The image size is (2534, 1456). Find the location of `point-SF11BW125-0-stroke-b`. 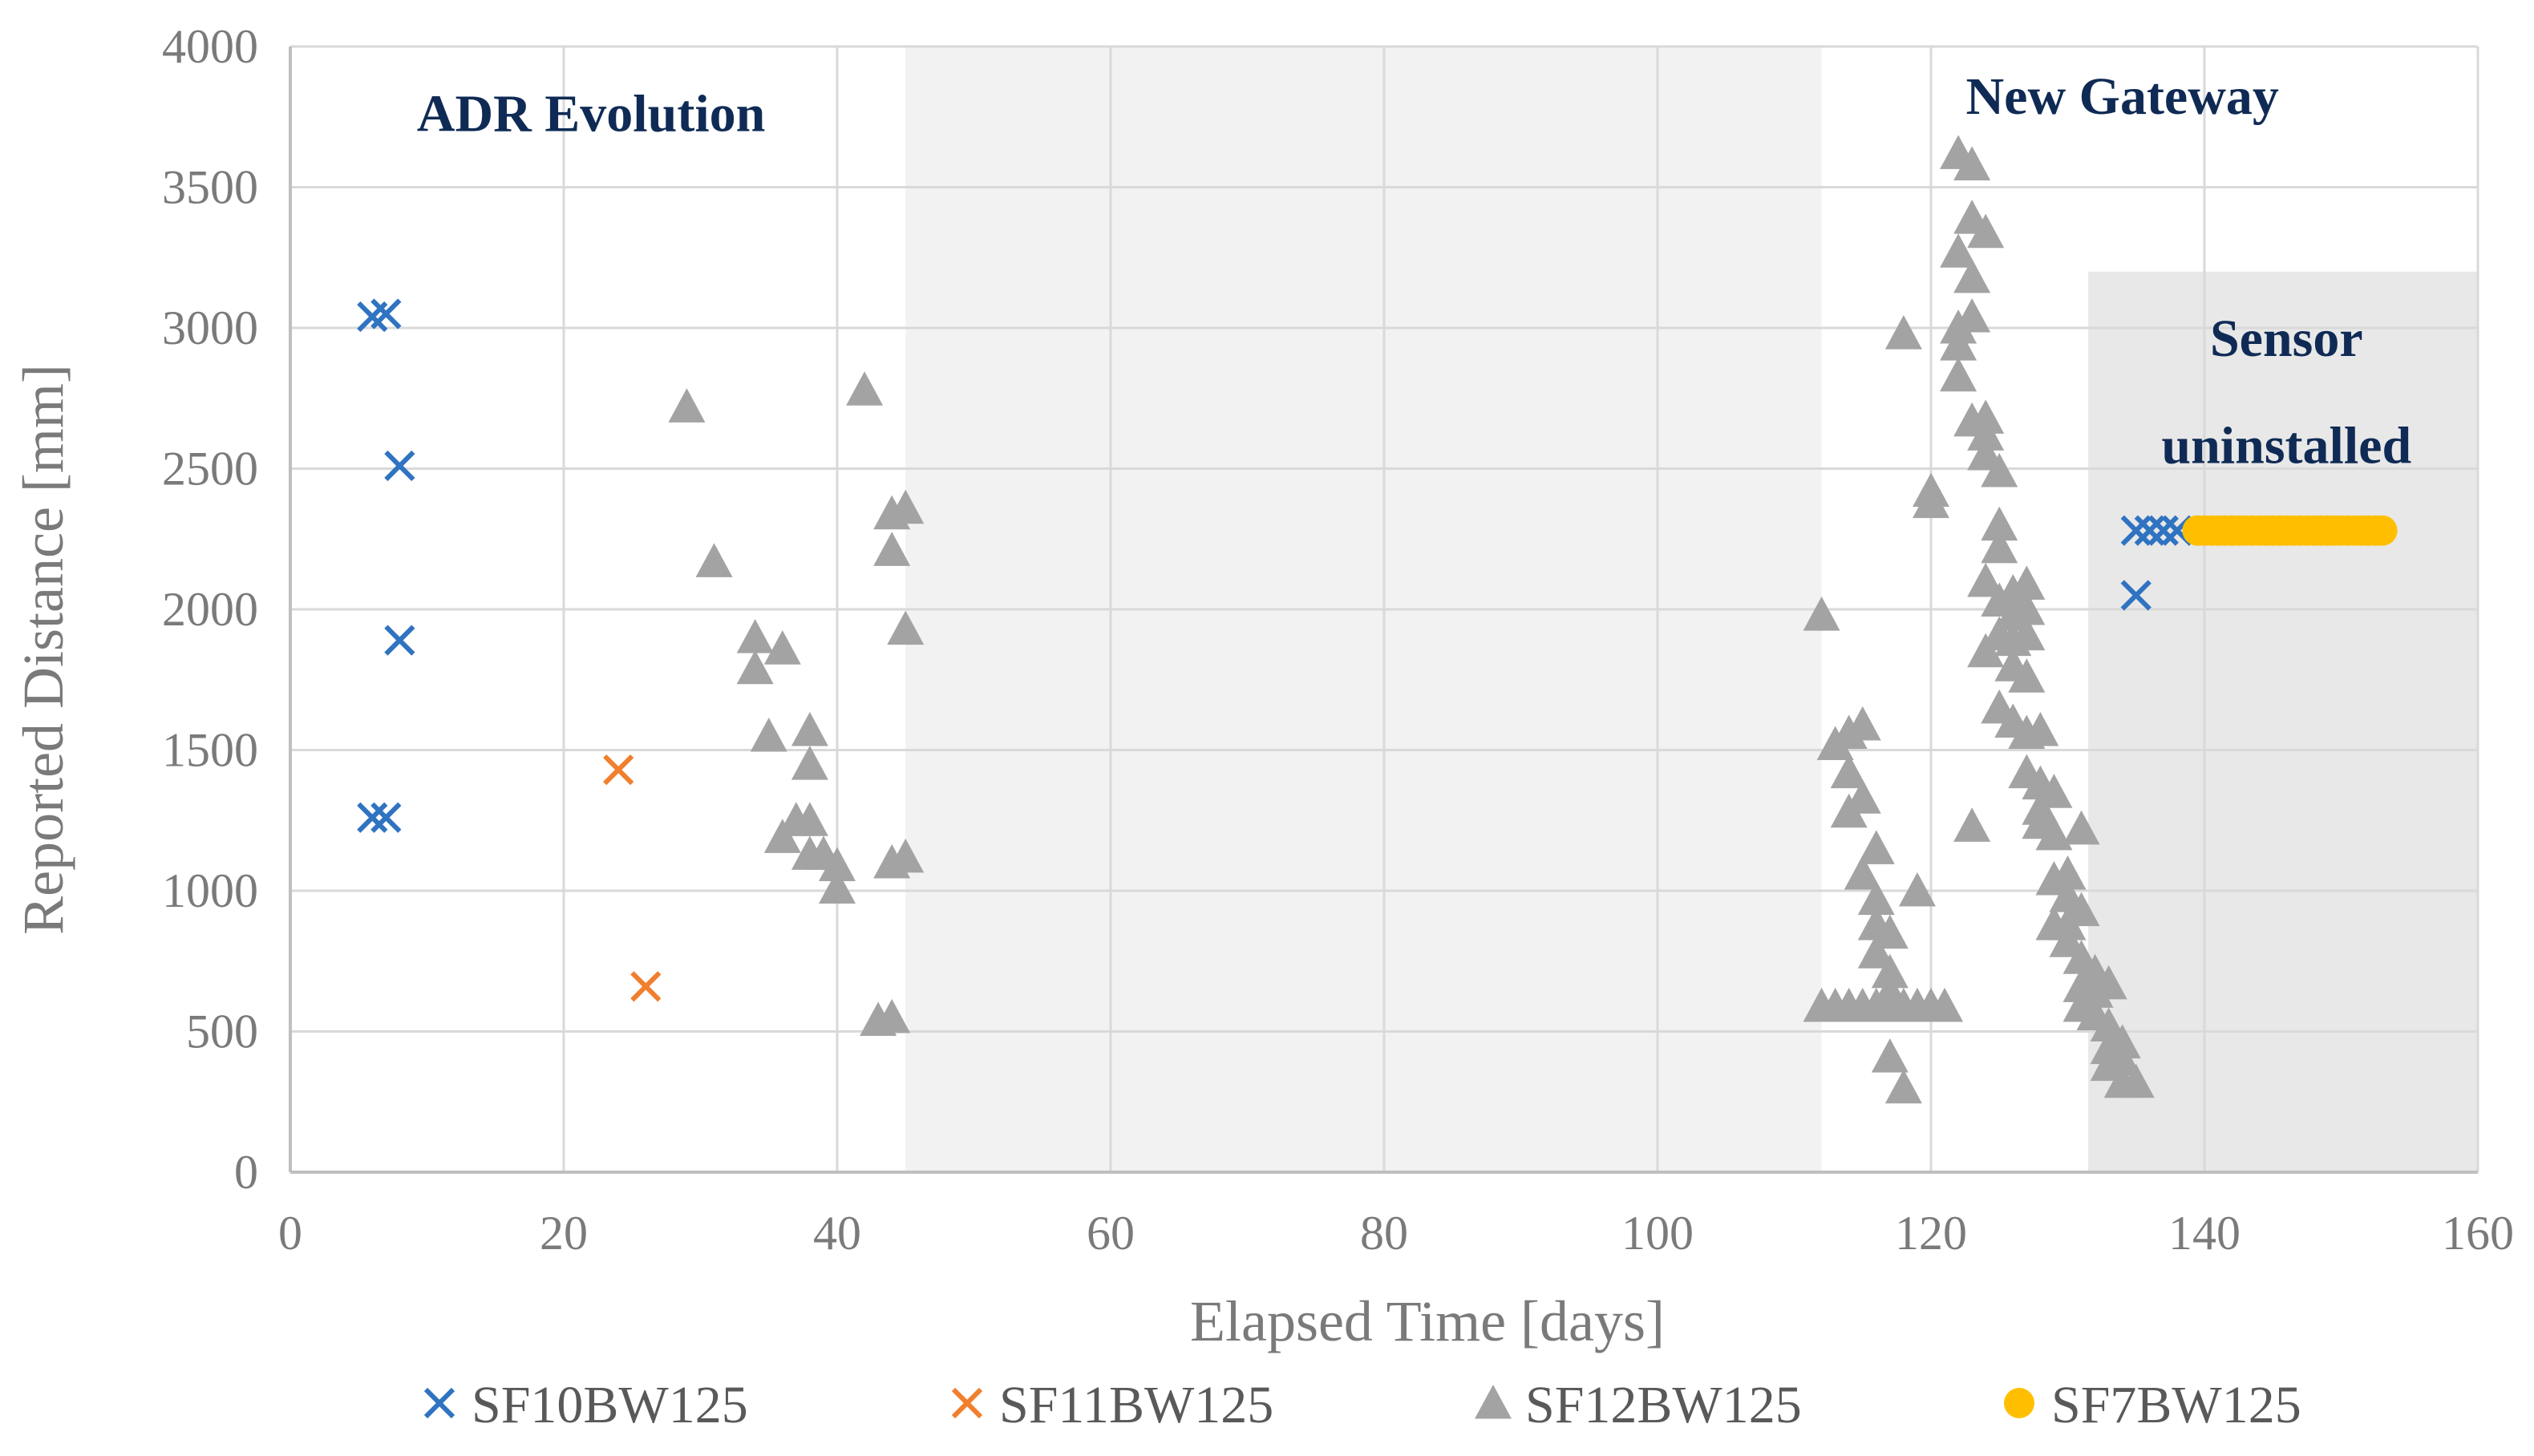

point-SF11BW125-0-stroke-b is located at coordinates (619, 770).